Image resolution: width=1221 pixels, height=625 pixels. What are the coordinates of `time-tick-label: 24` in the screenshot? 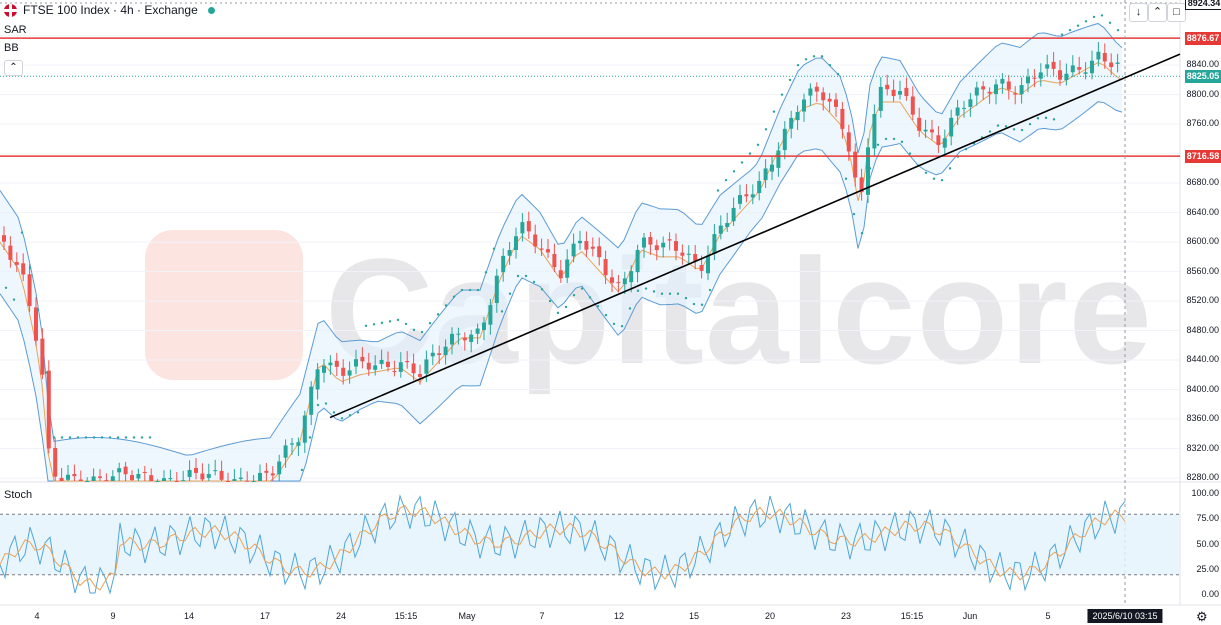 It's located at (341, 616).